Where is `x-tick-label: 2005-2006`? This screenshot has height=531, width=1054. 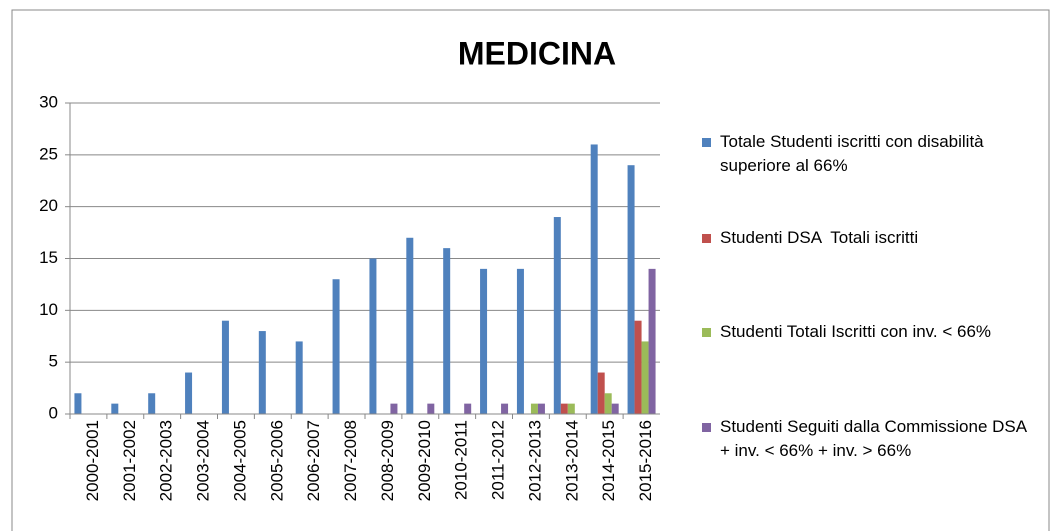
x-tick-label: 2005-2006 is located at coordinates (276, 460).